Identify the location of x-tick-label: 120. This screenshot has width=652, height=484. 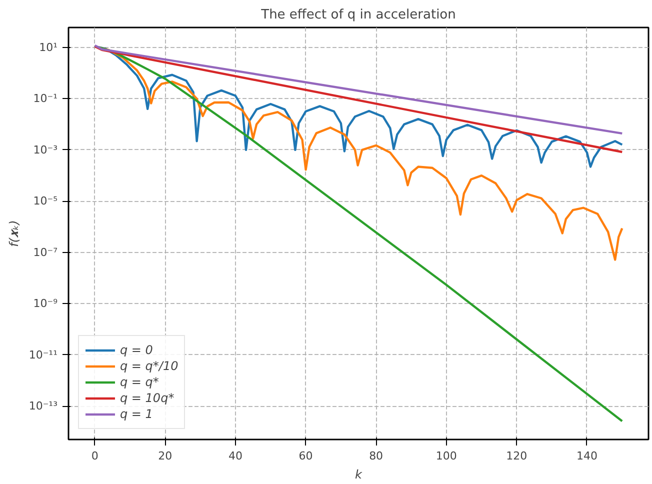
(517, 456).